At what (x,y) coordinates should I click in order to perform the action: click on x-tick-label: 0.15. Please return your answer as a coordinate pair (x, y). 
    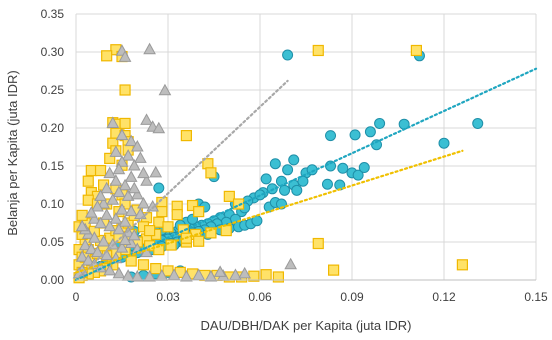
    Looking at the image, I should click on (536, 297).